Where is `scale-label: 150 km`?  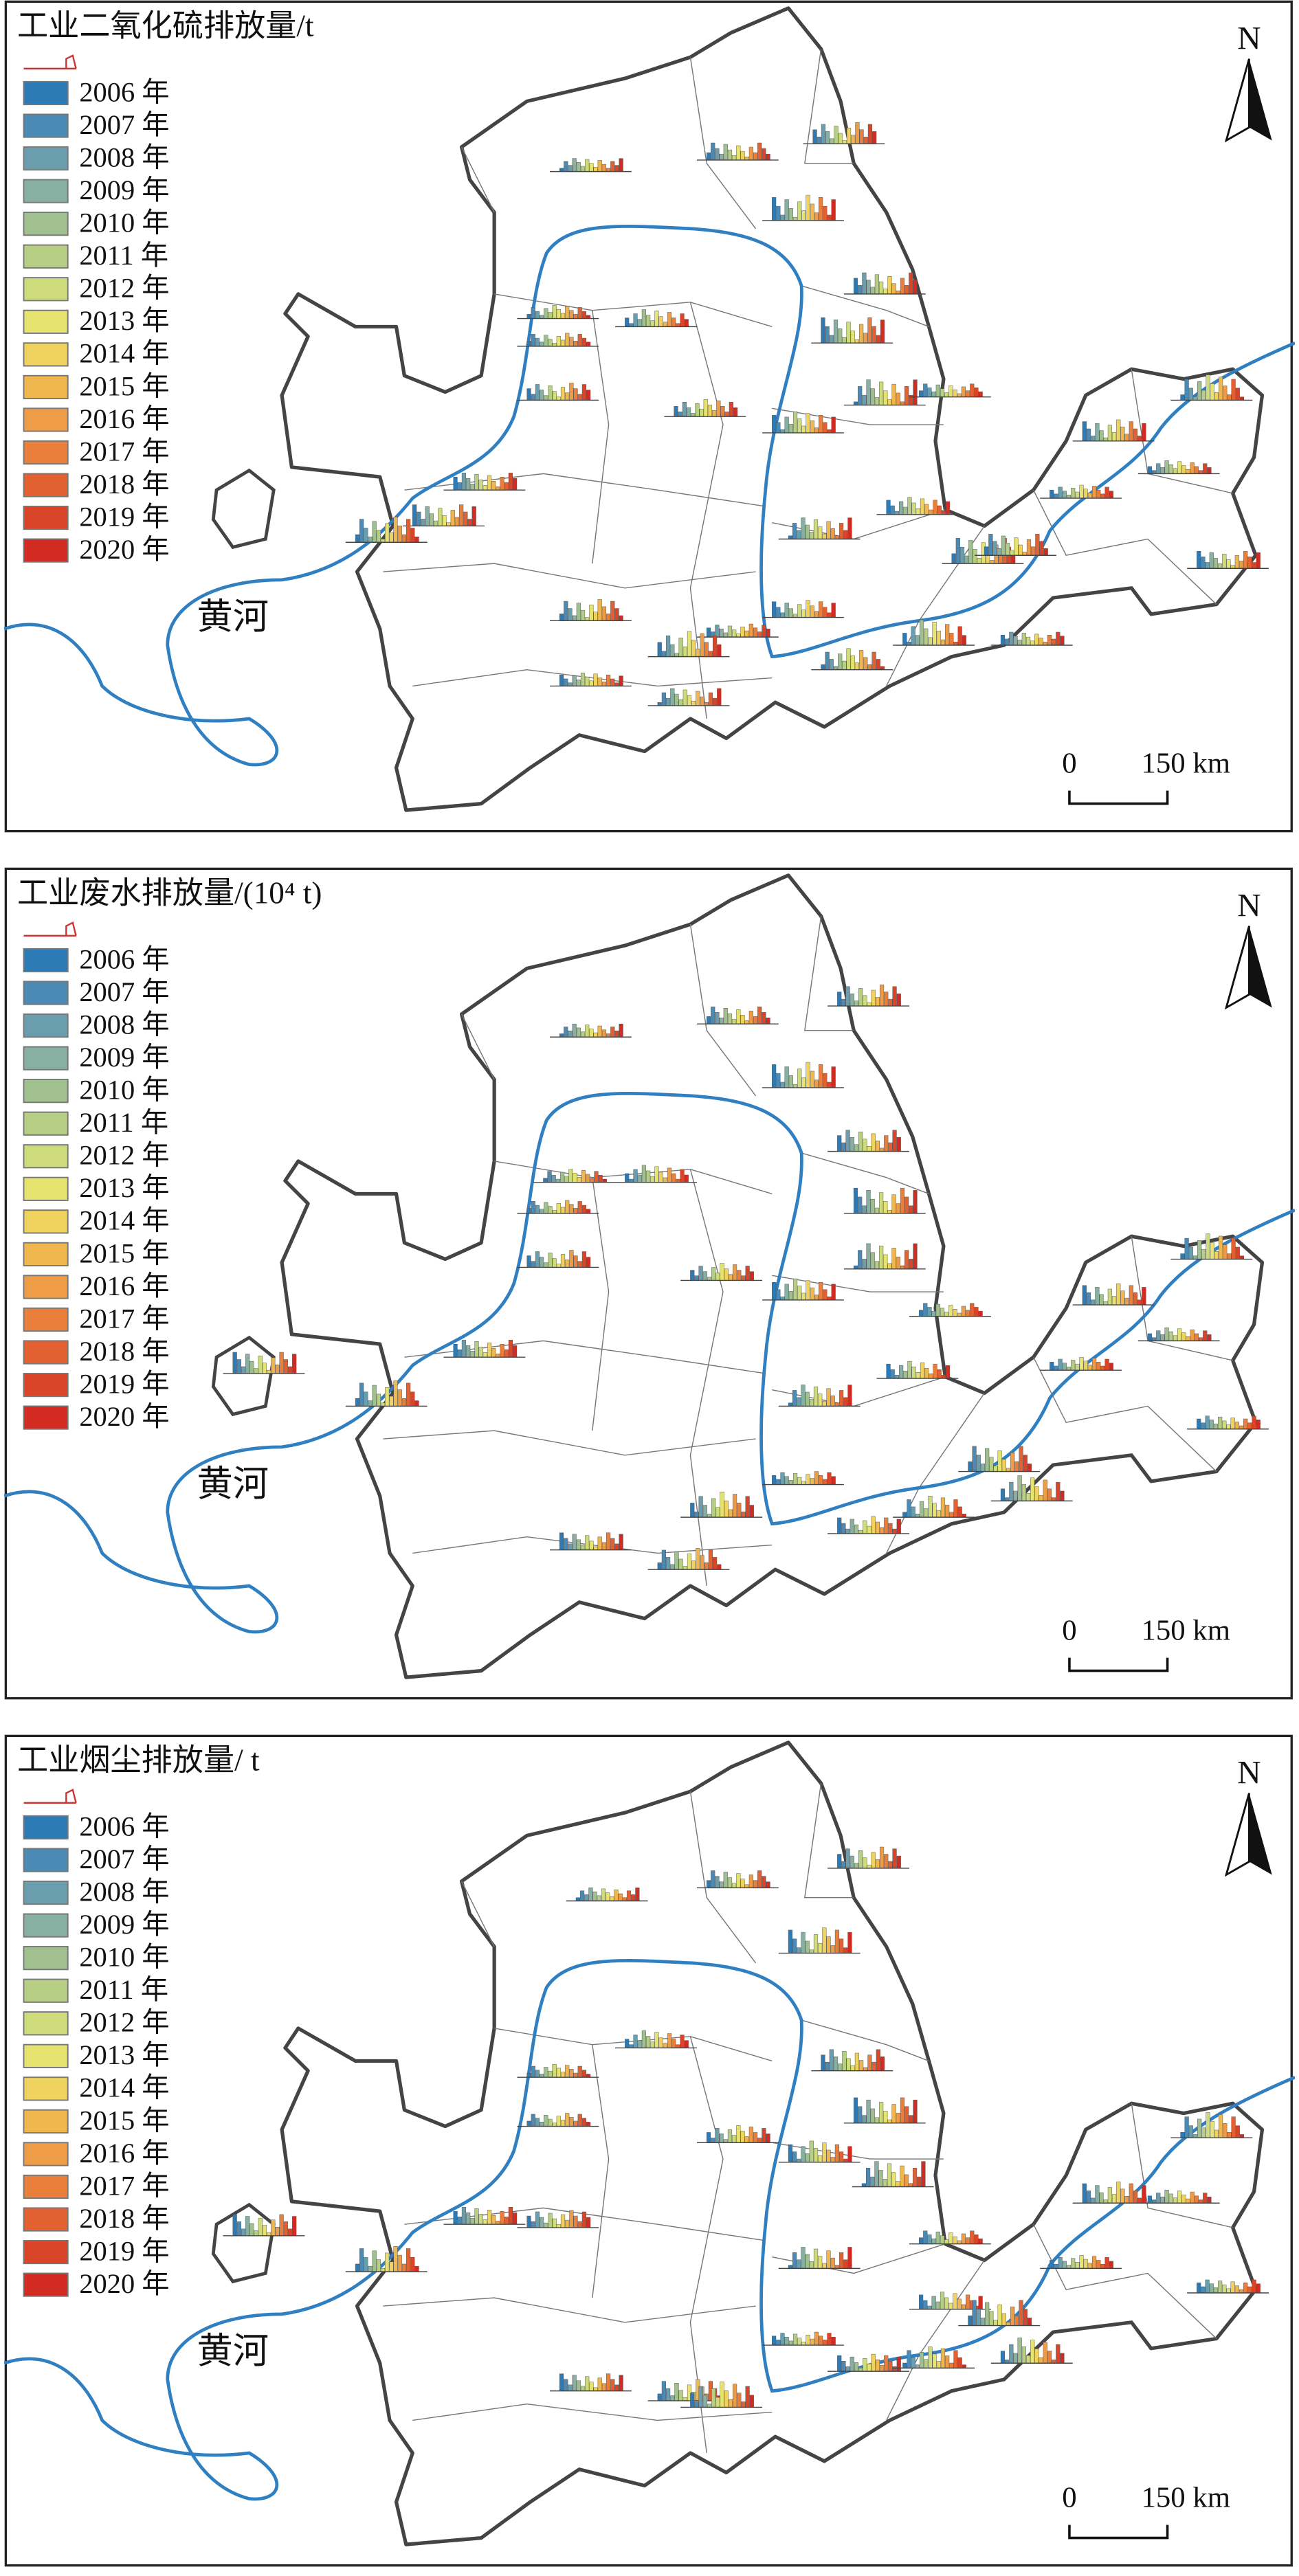 scale-label: 150 km is located at coordinates (1186, 2497).